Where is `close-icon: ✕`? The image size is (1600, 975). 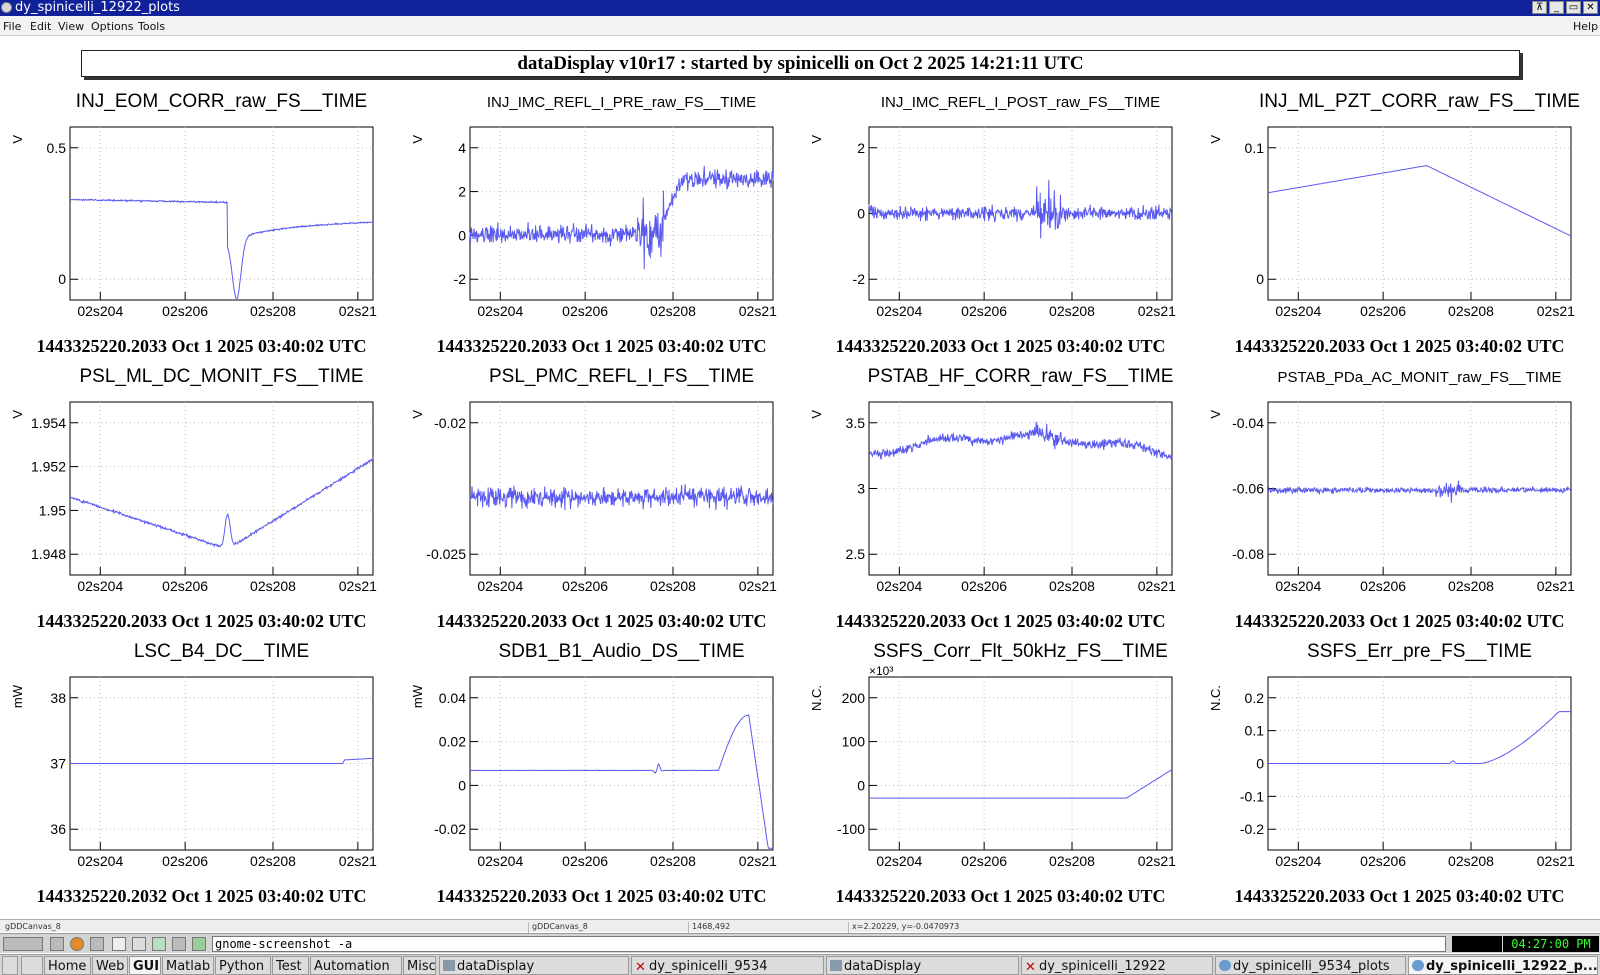 close-icon: ✕ is located at coordinates (1590, 7).